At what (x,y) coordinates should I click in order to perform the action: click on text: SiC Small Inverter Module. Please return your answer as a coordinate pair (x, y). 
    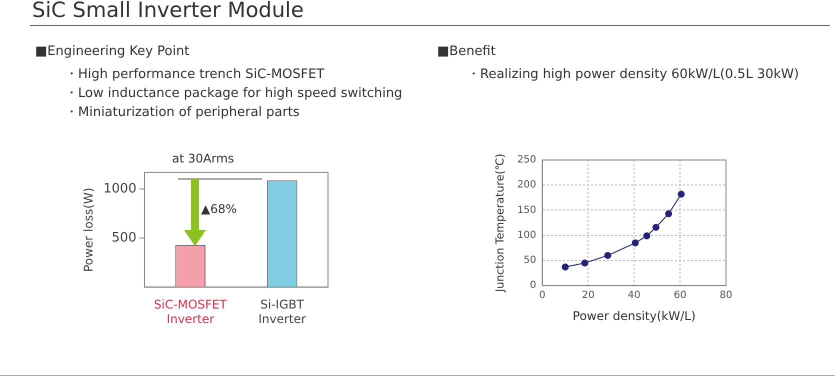
    Looking at the image, I should click on (168, 11).